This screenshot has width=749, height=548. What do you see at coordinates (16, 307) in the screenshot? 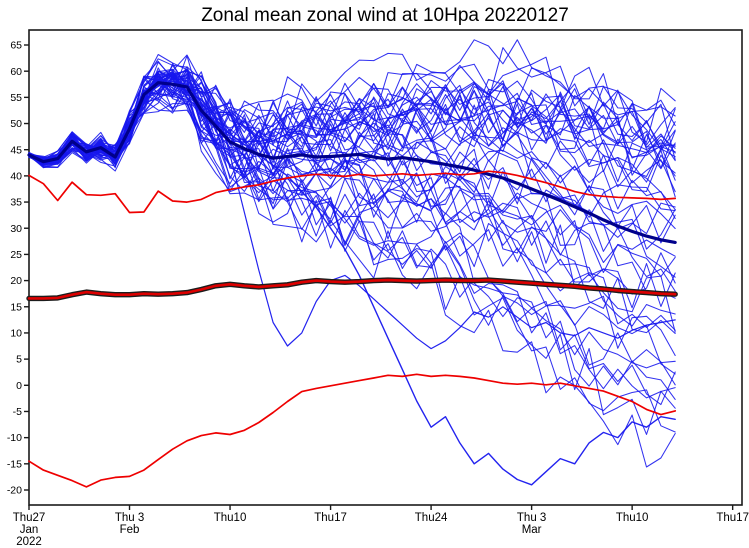
I see `y-axis-label: 15` at bounding box center [16, 307].